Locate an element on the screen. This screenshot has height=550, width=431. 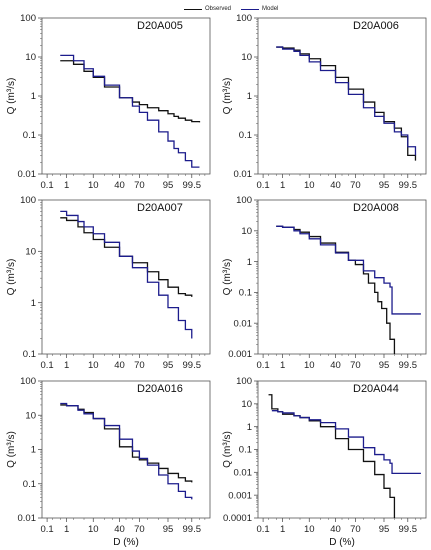
panel-title: D20A044 is located at coordinates (376, 389).